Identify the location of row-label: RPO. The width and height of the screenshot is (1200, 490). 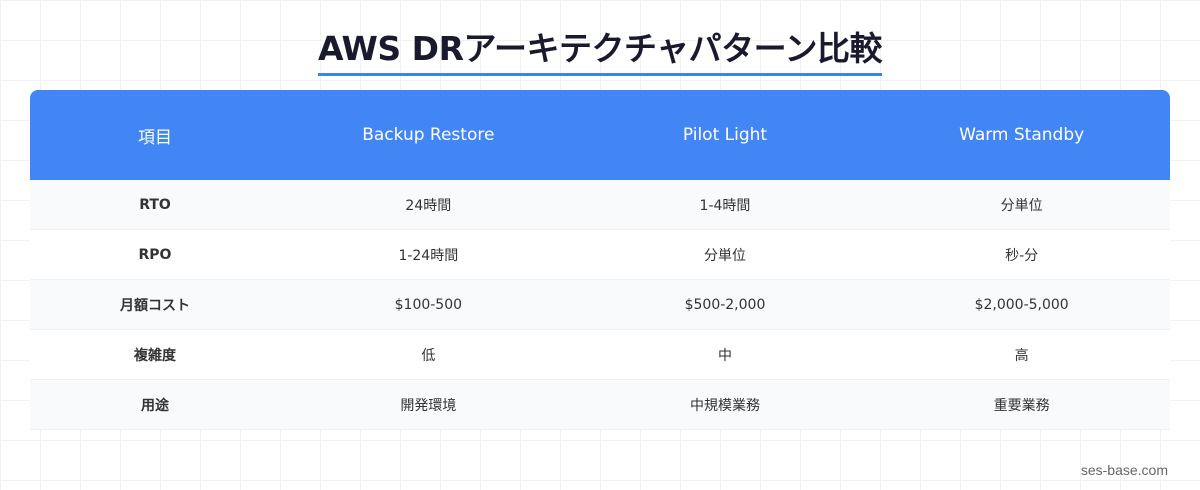
(155, 254).